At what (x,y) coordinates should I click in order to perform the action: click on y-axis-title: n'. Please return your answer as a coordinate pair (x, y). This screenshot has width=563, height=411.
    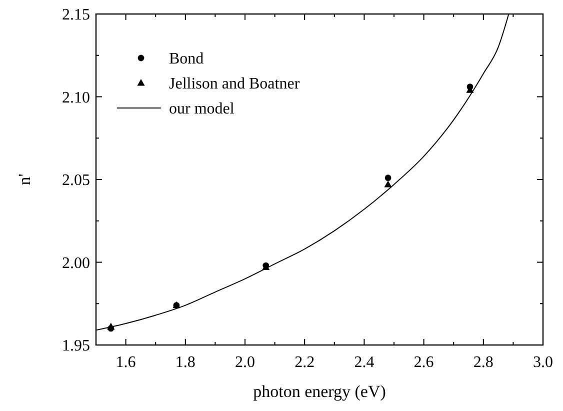
    Looking at the image, I should click on (24, 180).